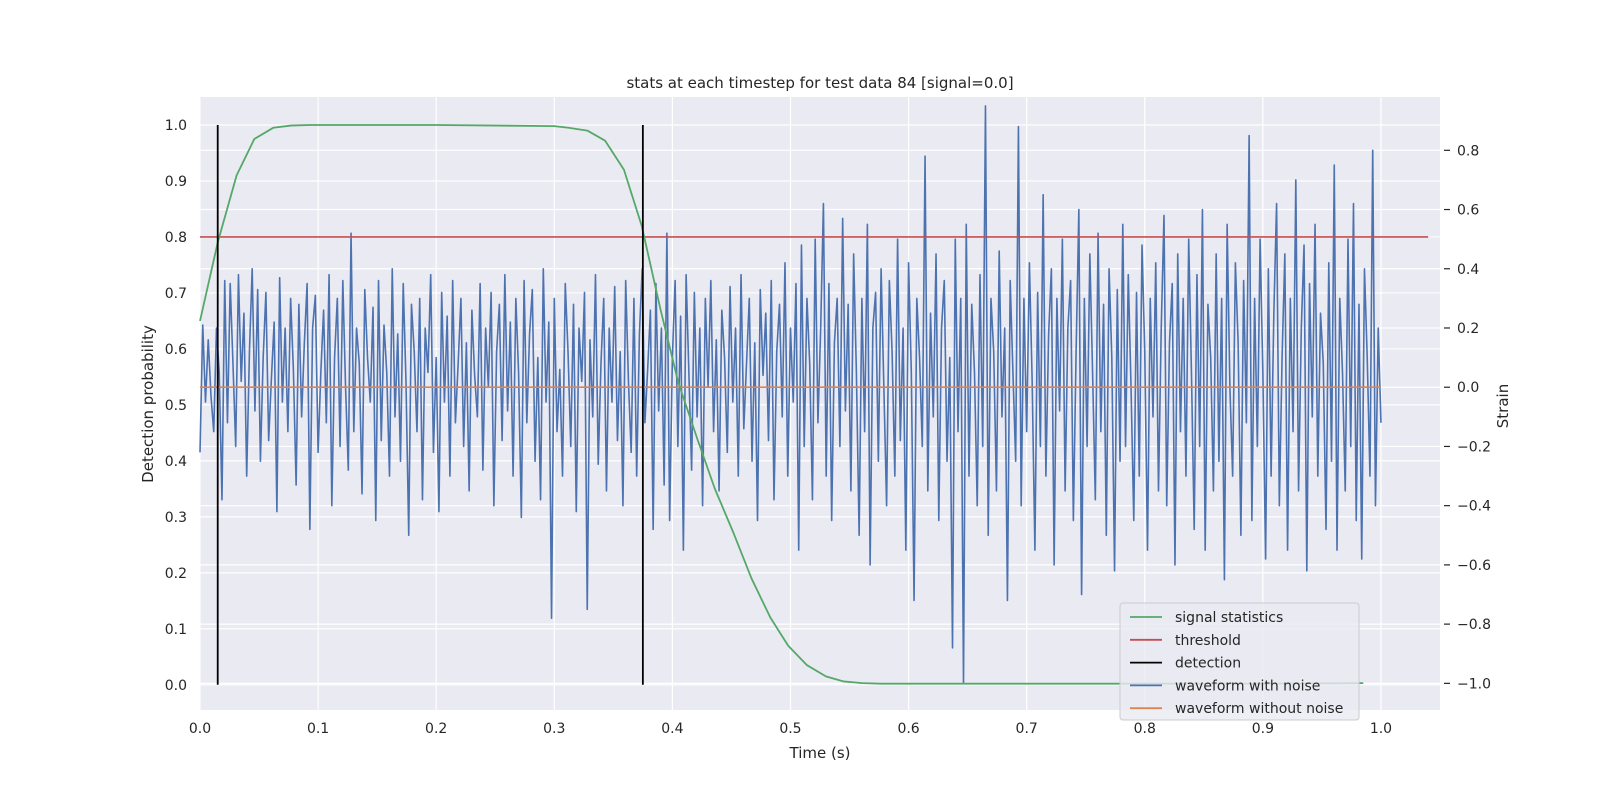  What do you see at coordinates (318, 729) in the screenshot?
I see `x-tick-label: 0.1` at bounding box center [318, 729].